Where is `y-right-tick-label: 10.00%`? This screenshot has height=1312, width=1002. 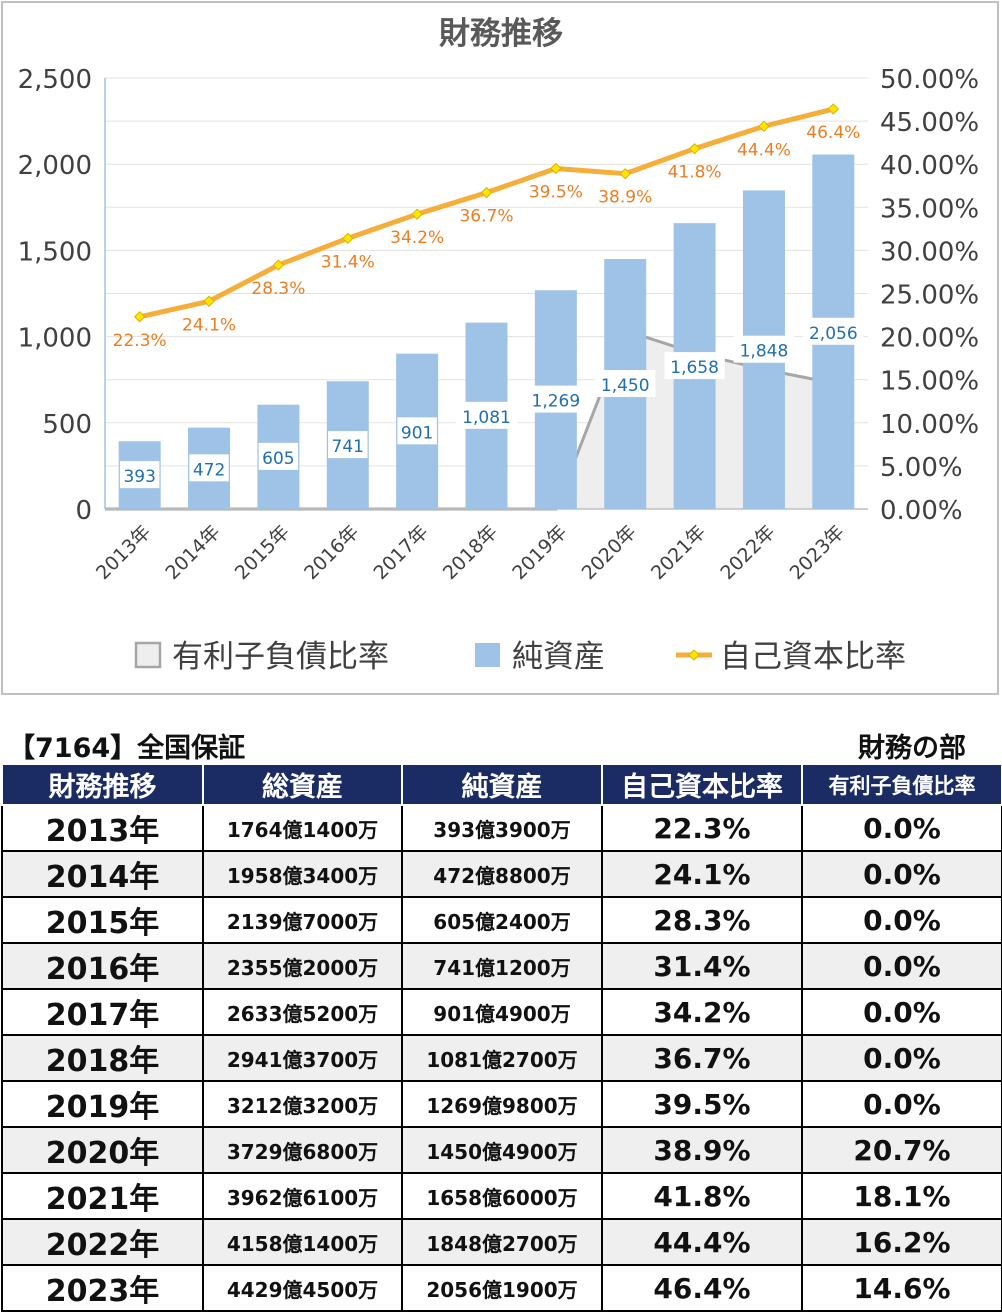
y-right-tick-label: 10.00% is located at coordinates (929, 425).